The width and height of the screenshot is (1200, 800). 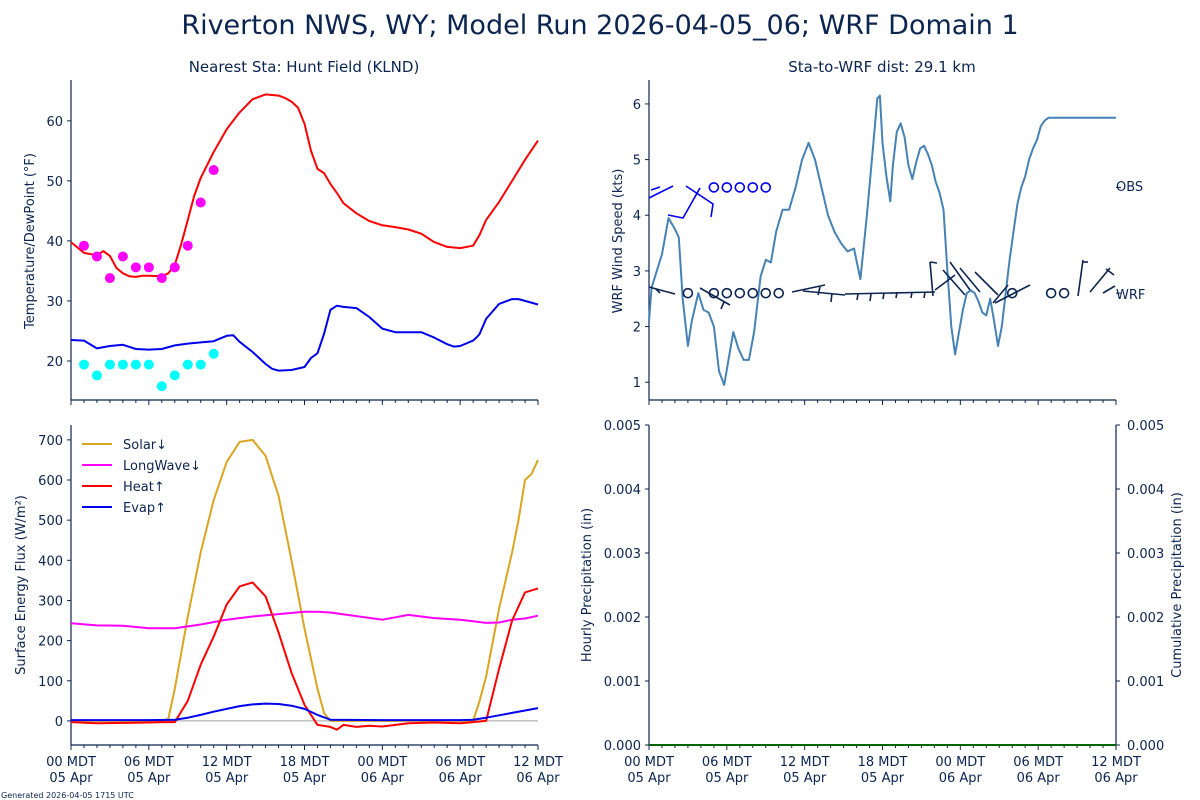 What do you see at coordinates (304, 656) in the screenshot?
I see `heat-flux-line` at bounding box center [304, 656].